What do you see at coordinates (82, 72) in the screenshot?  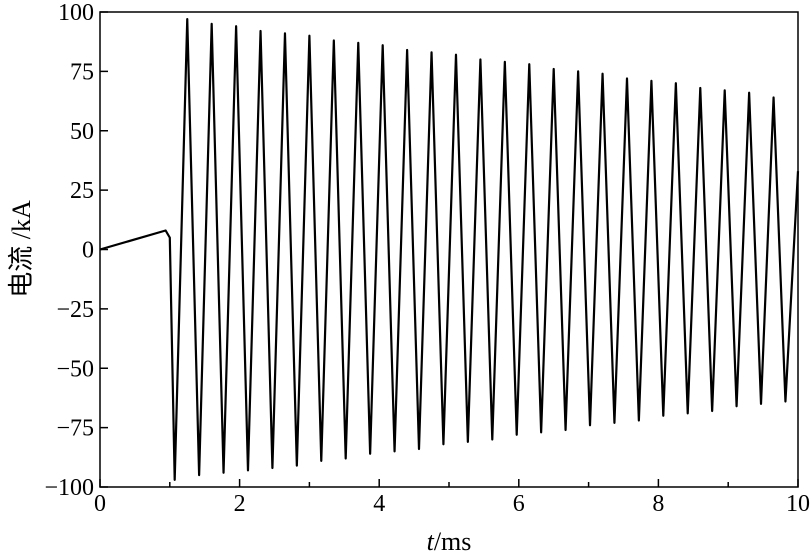 I see `y-tick-label: 75` at bounding box center [82, 72].